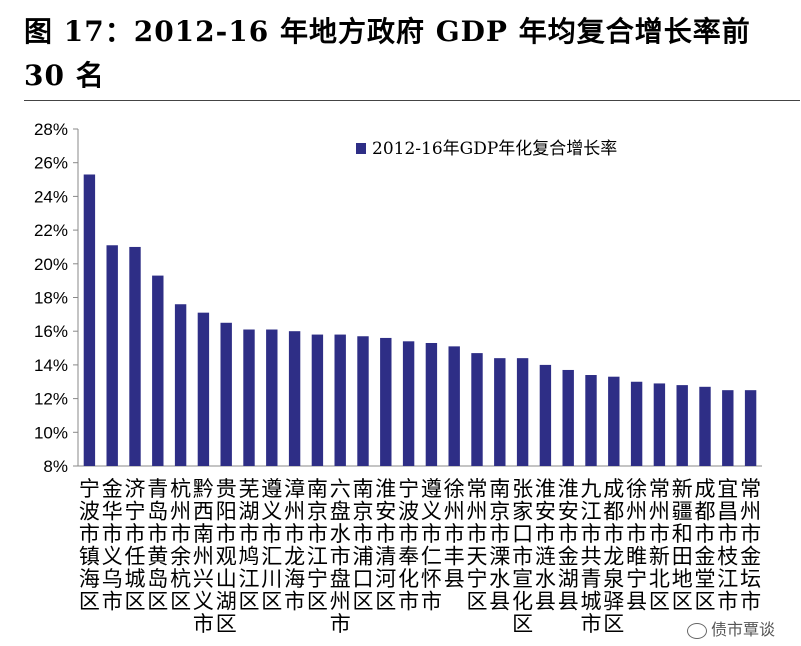 Image resolution: width=801 pixels, height=646 pixels. Describe the element at coordinates (477, 545) in the screenshot. I see `x-tick-label: 常州市天宁区` at that location.